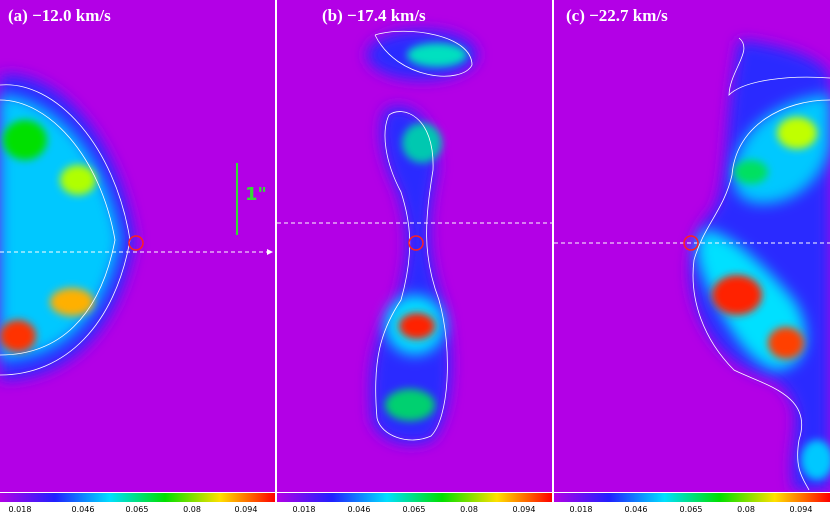 The width and height of the screenshot is (830, 517). What do you see at coordinates (137, 497) in the screenshot?
I see `colorbar-a` at bounding box center [137, 497].